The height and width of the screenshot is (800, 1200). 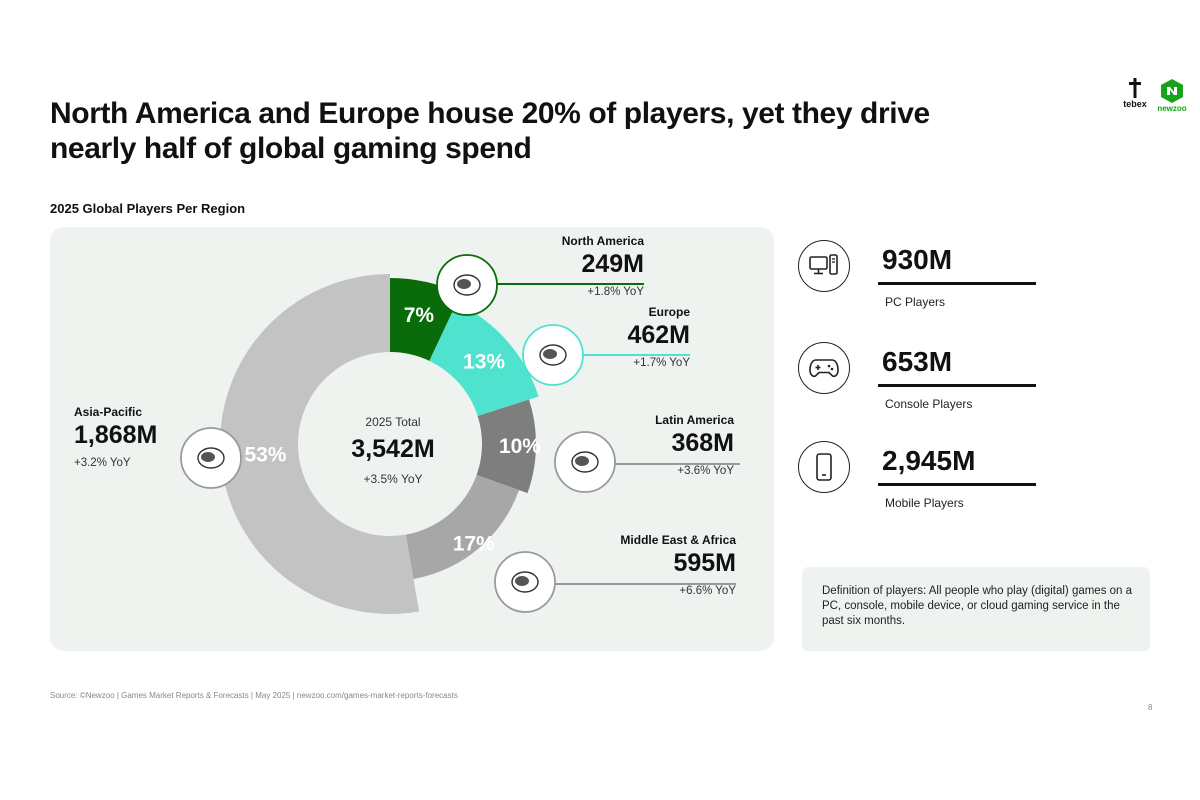 I want to click on region-yoy: +3.6% YoY, so click(x=705, y=471).